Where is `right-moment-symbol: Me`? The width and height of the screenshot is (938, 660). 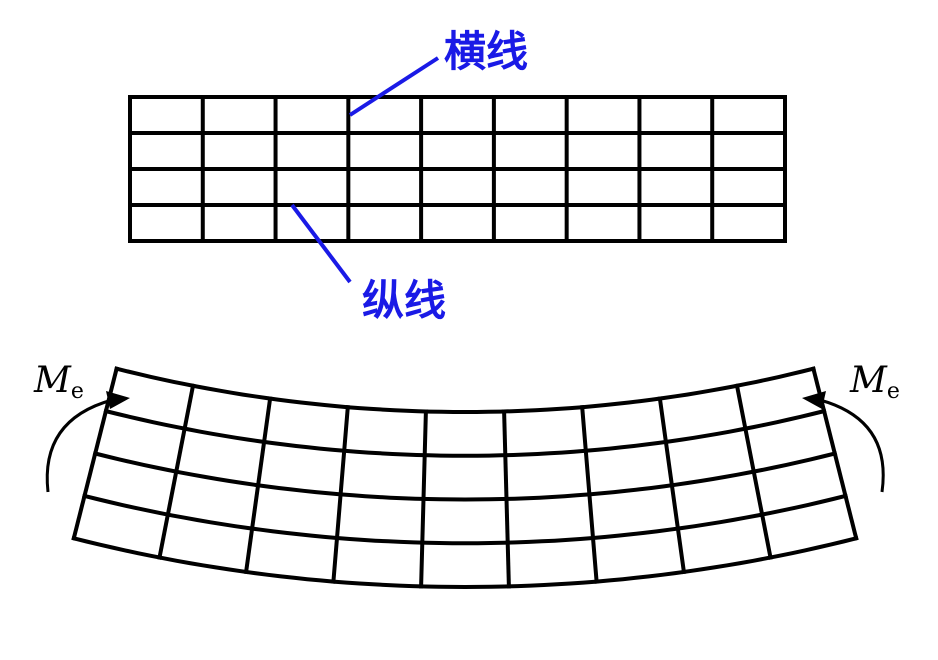 right-moment-symbol: Me is located at coordinates (874, 382).